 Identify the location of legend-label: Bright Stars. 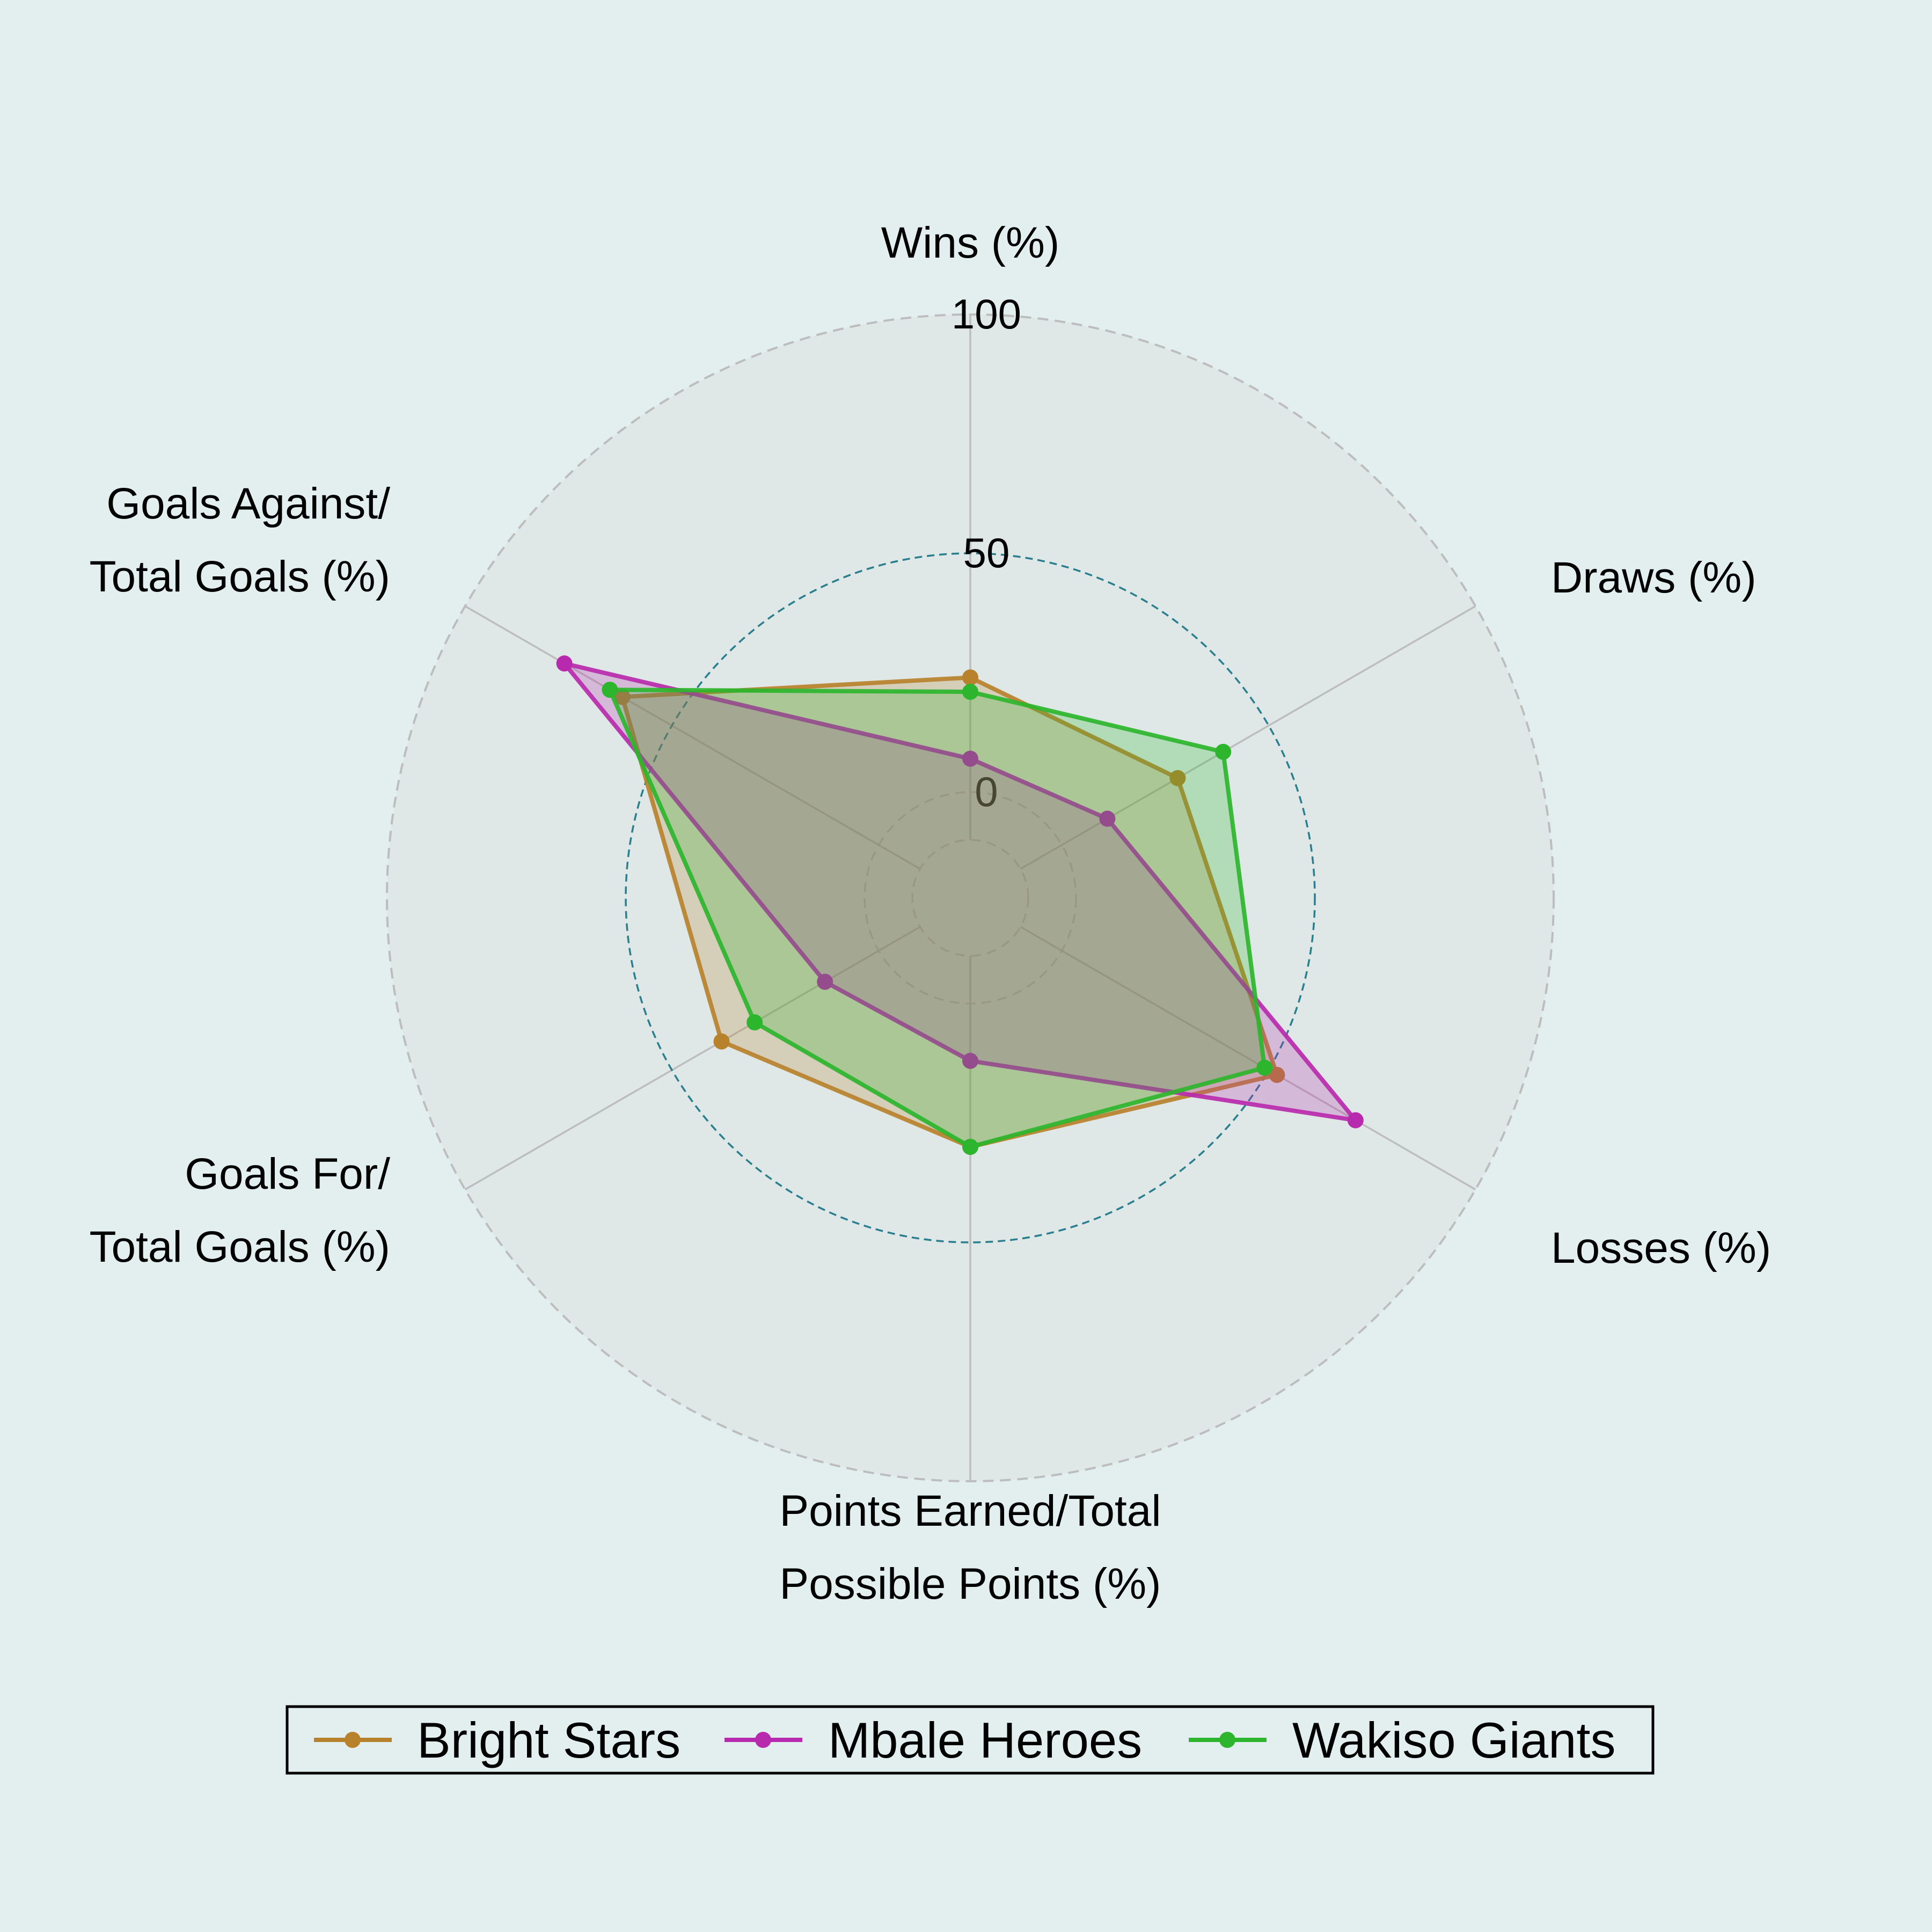
(548, 1740).